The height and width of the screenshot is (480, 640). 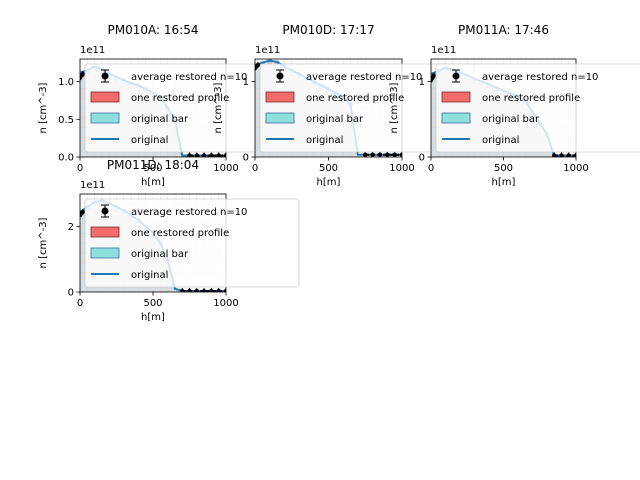 I want to click on subplot-title: PM010A: 16:54, so click(x=153, y=30).